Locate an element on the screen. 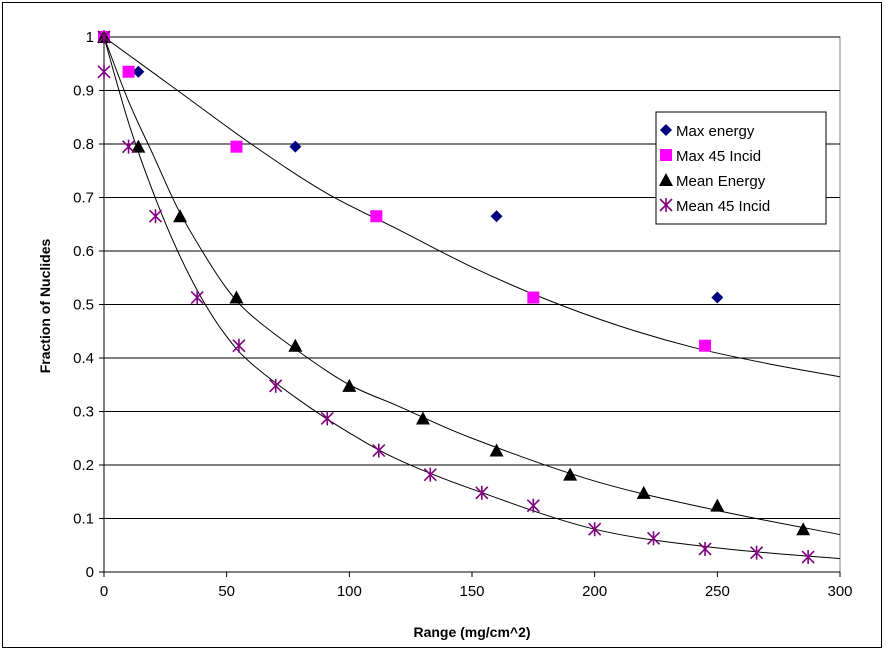  legend-marker-diamond is located at coordinates (666, 130).